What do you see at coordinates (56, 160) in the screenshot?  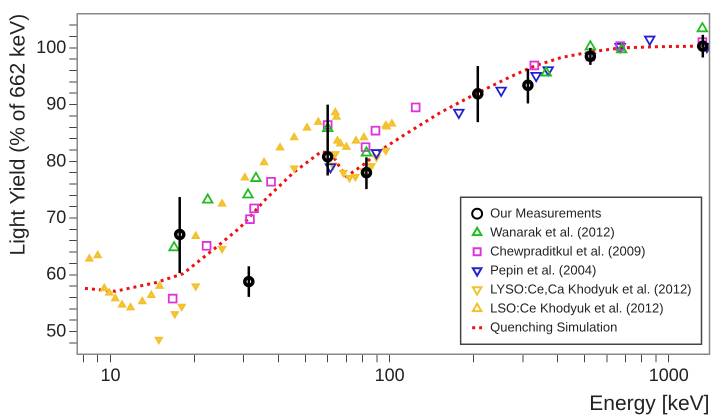 I see `y-tick-label: 80` at bounding box center [56, 160].